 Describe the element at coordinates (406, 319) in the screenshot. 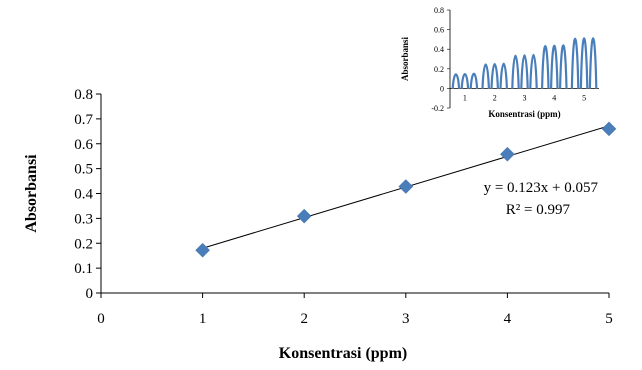

I see `x-tick-label: 3` at that location.